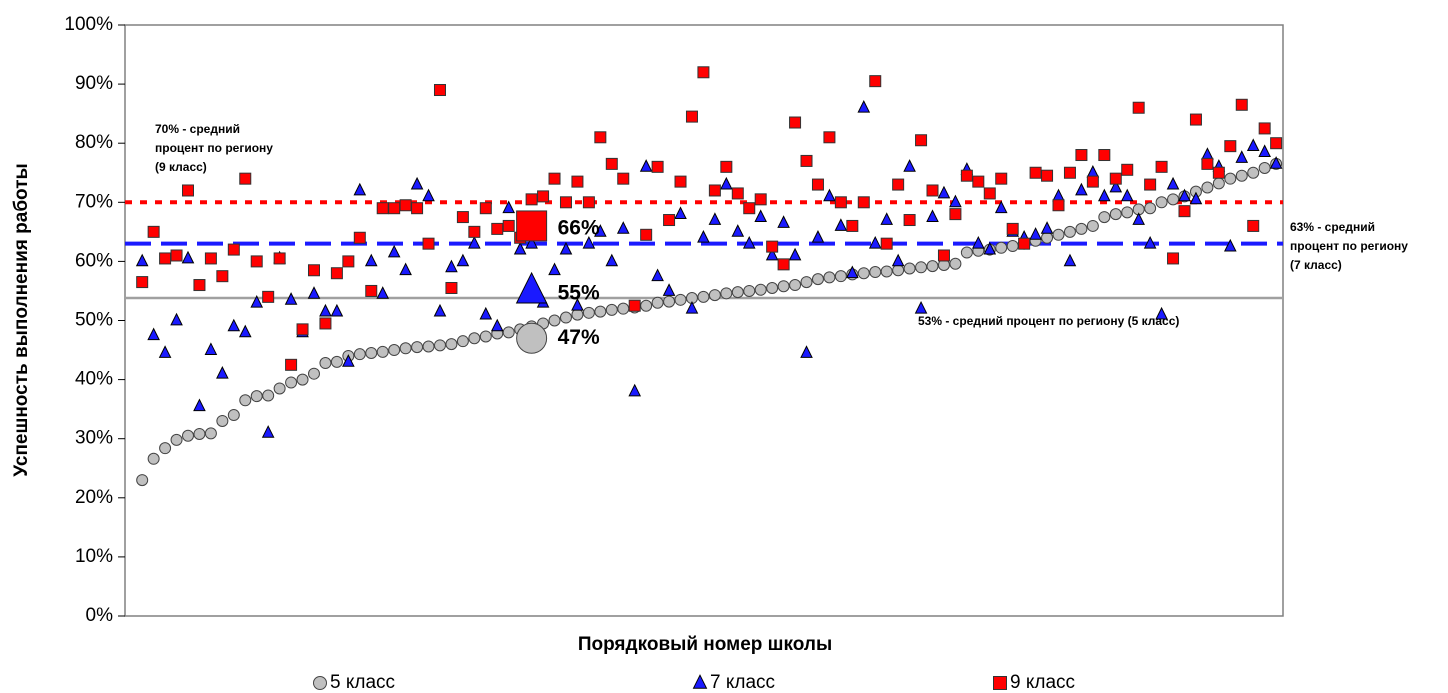 The image size is (1448, 693). I want to click on y-tick-label: 80%, so click(94, 142).